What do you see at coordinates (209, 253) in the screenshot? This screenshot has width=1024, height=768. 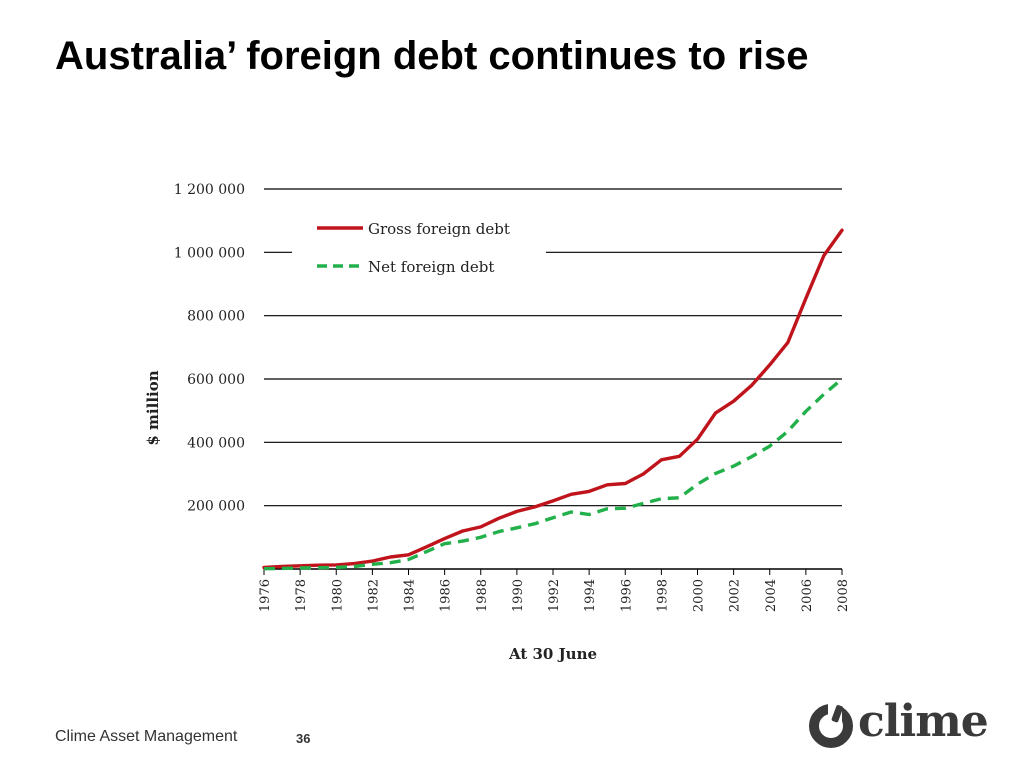 I see `y-tick-label: 1 000 000` at bounding box center [209, 253].